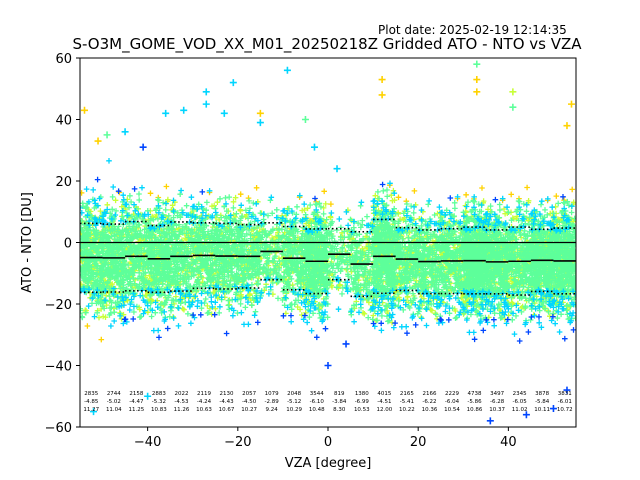  I want to click on bin-annotation-text: 9.24, so click(272, 410).